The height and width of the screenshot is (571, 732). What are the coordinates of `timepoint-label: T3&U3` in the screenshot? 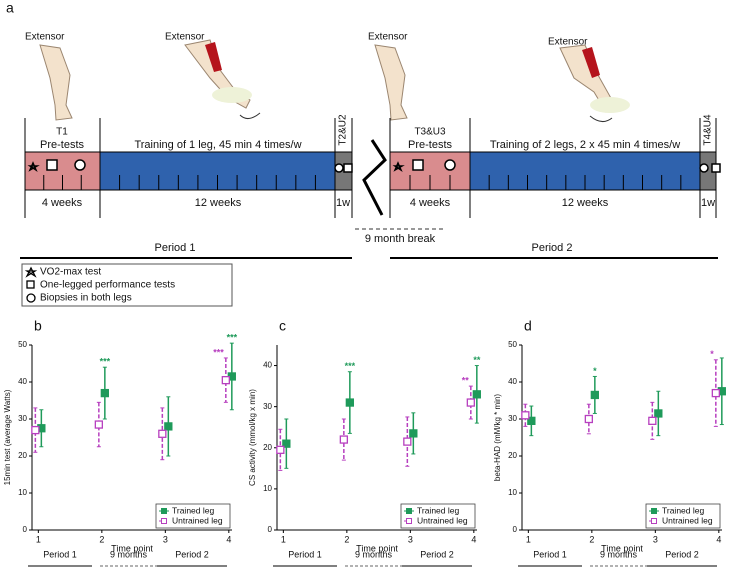 It's located at (430, 132).